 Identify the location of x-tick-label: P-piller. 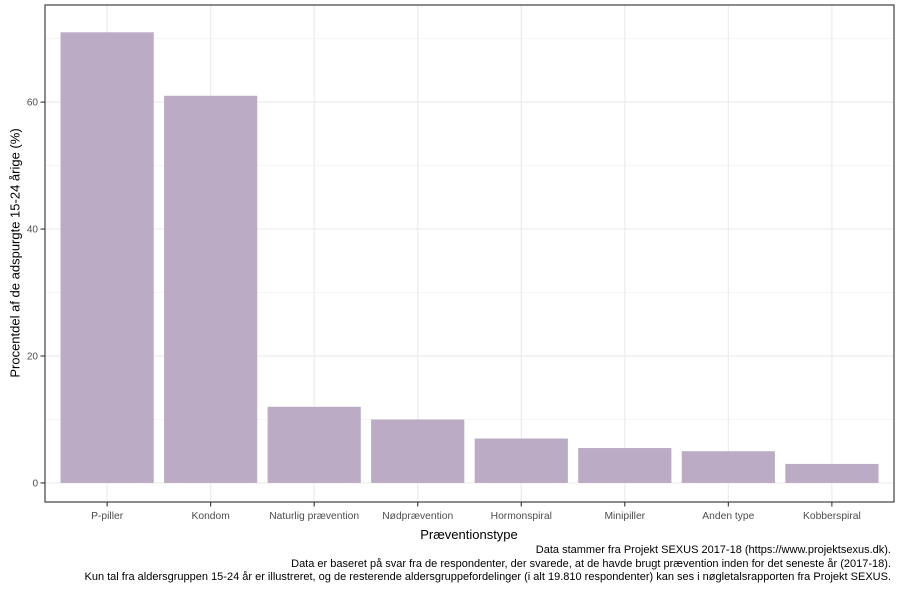
(107, 516).